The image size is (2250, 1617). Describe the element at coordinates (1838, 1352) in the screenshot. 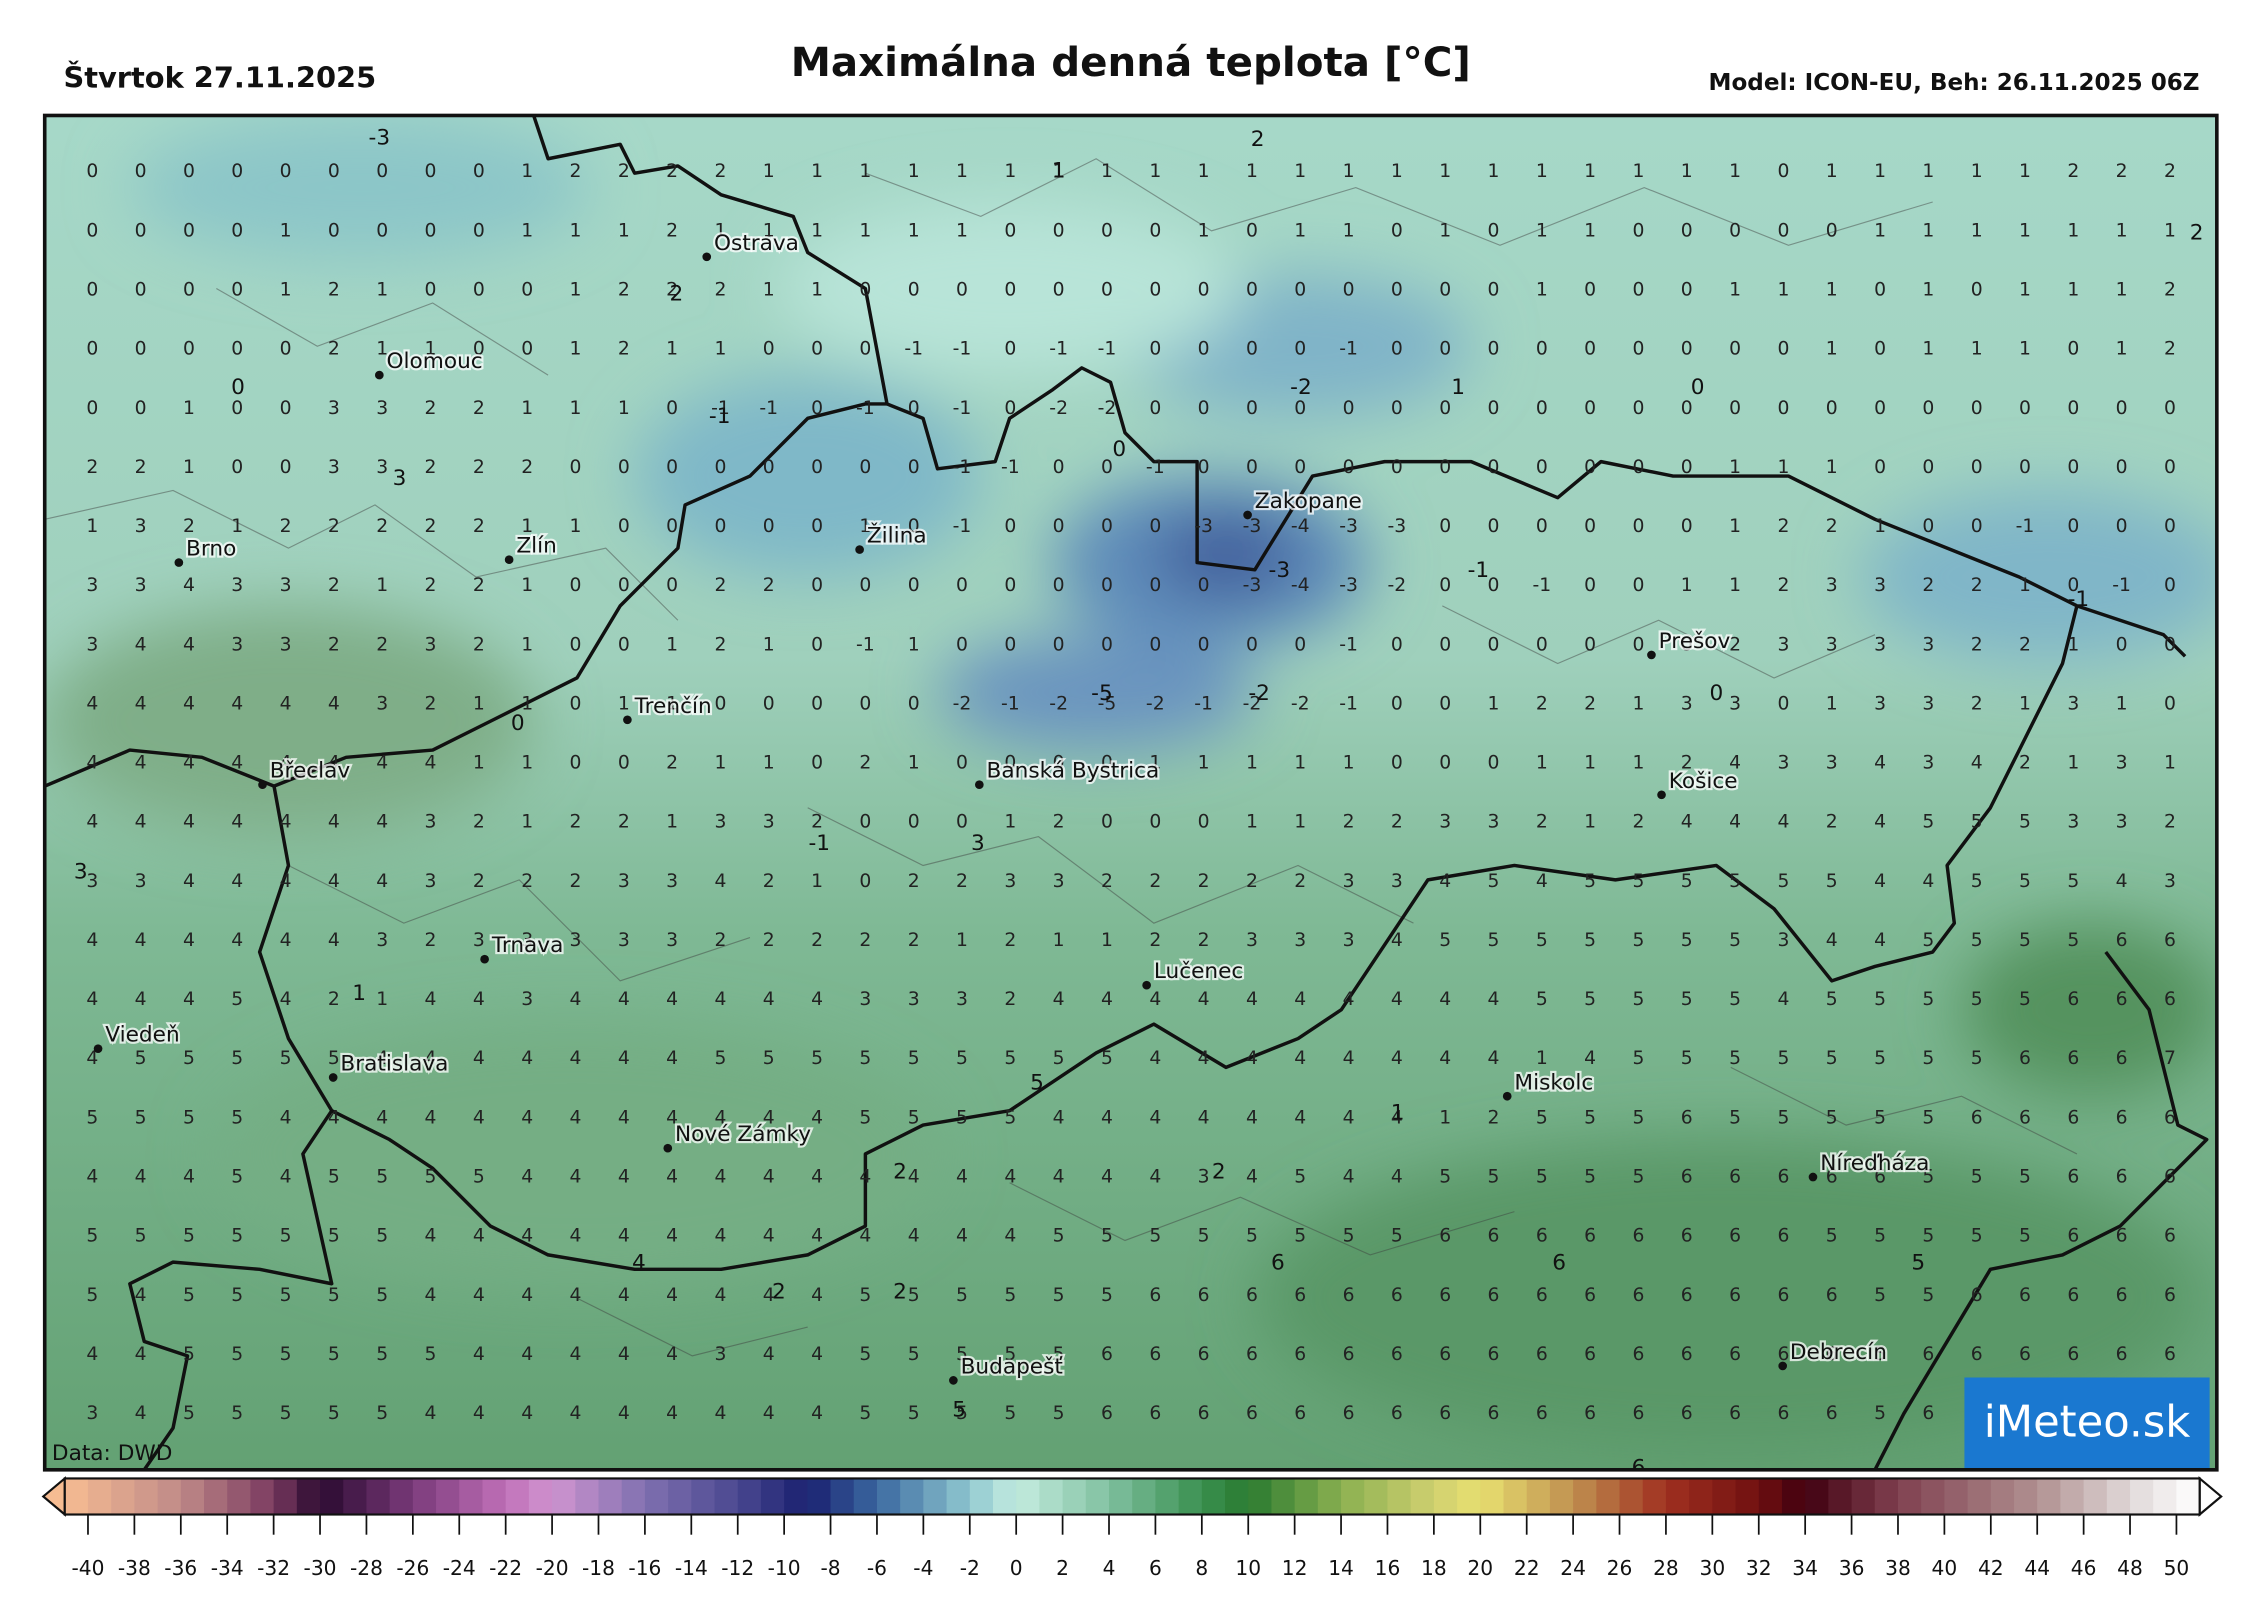

I see `city-label: Debrecín` at that location.